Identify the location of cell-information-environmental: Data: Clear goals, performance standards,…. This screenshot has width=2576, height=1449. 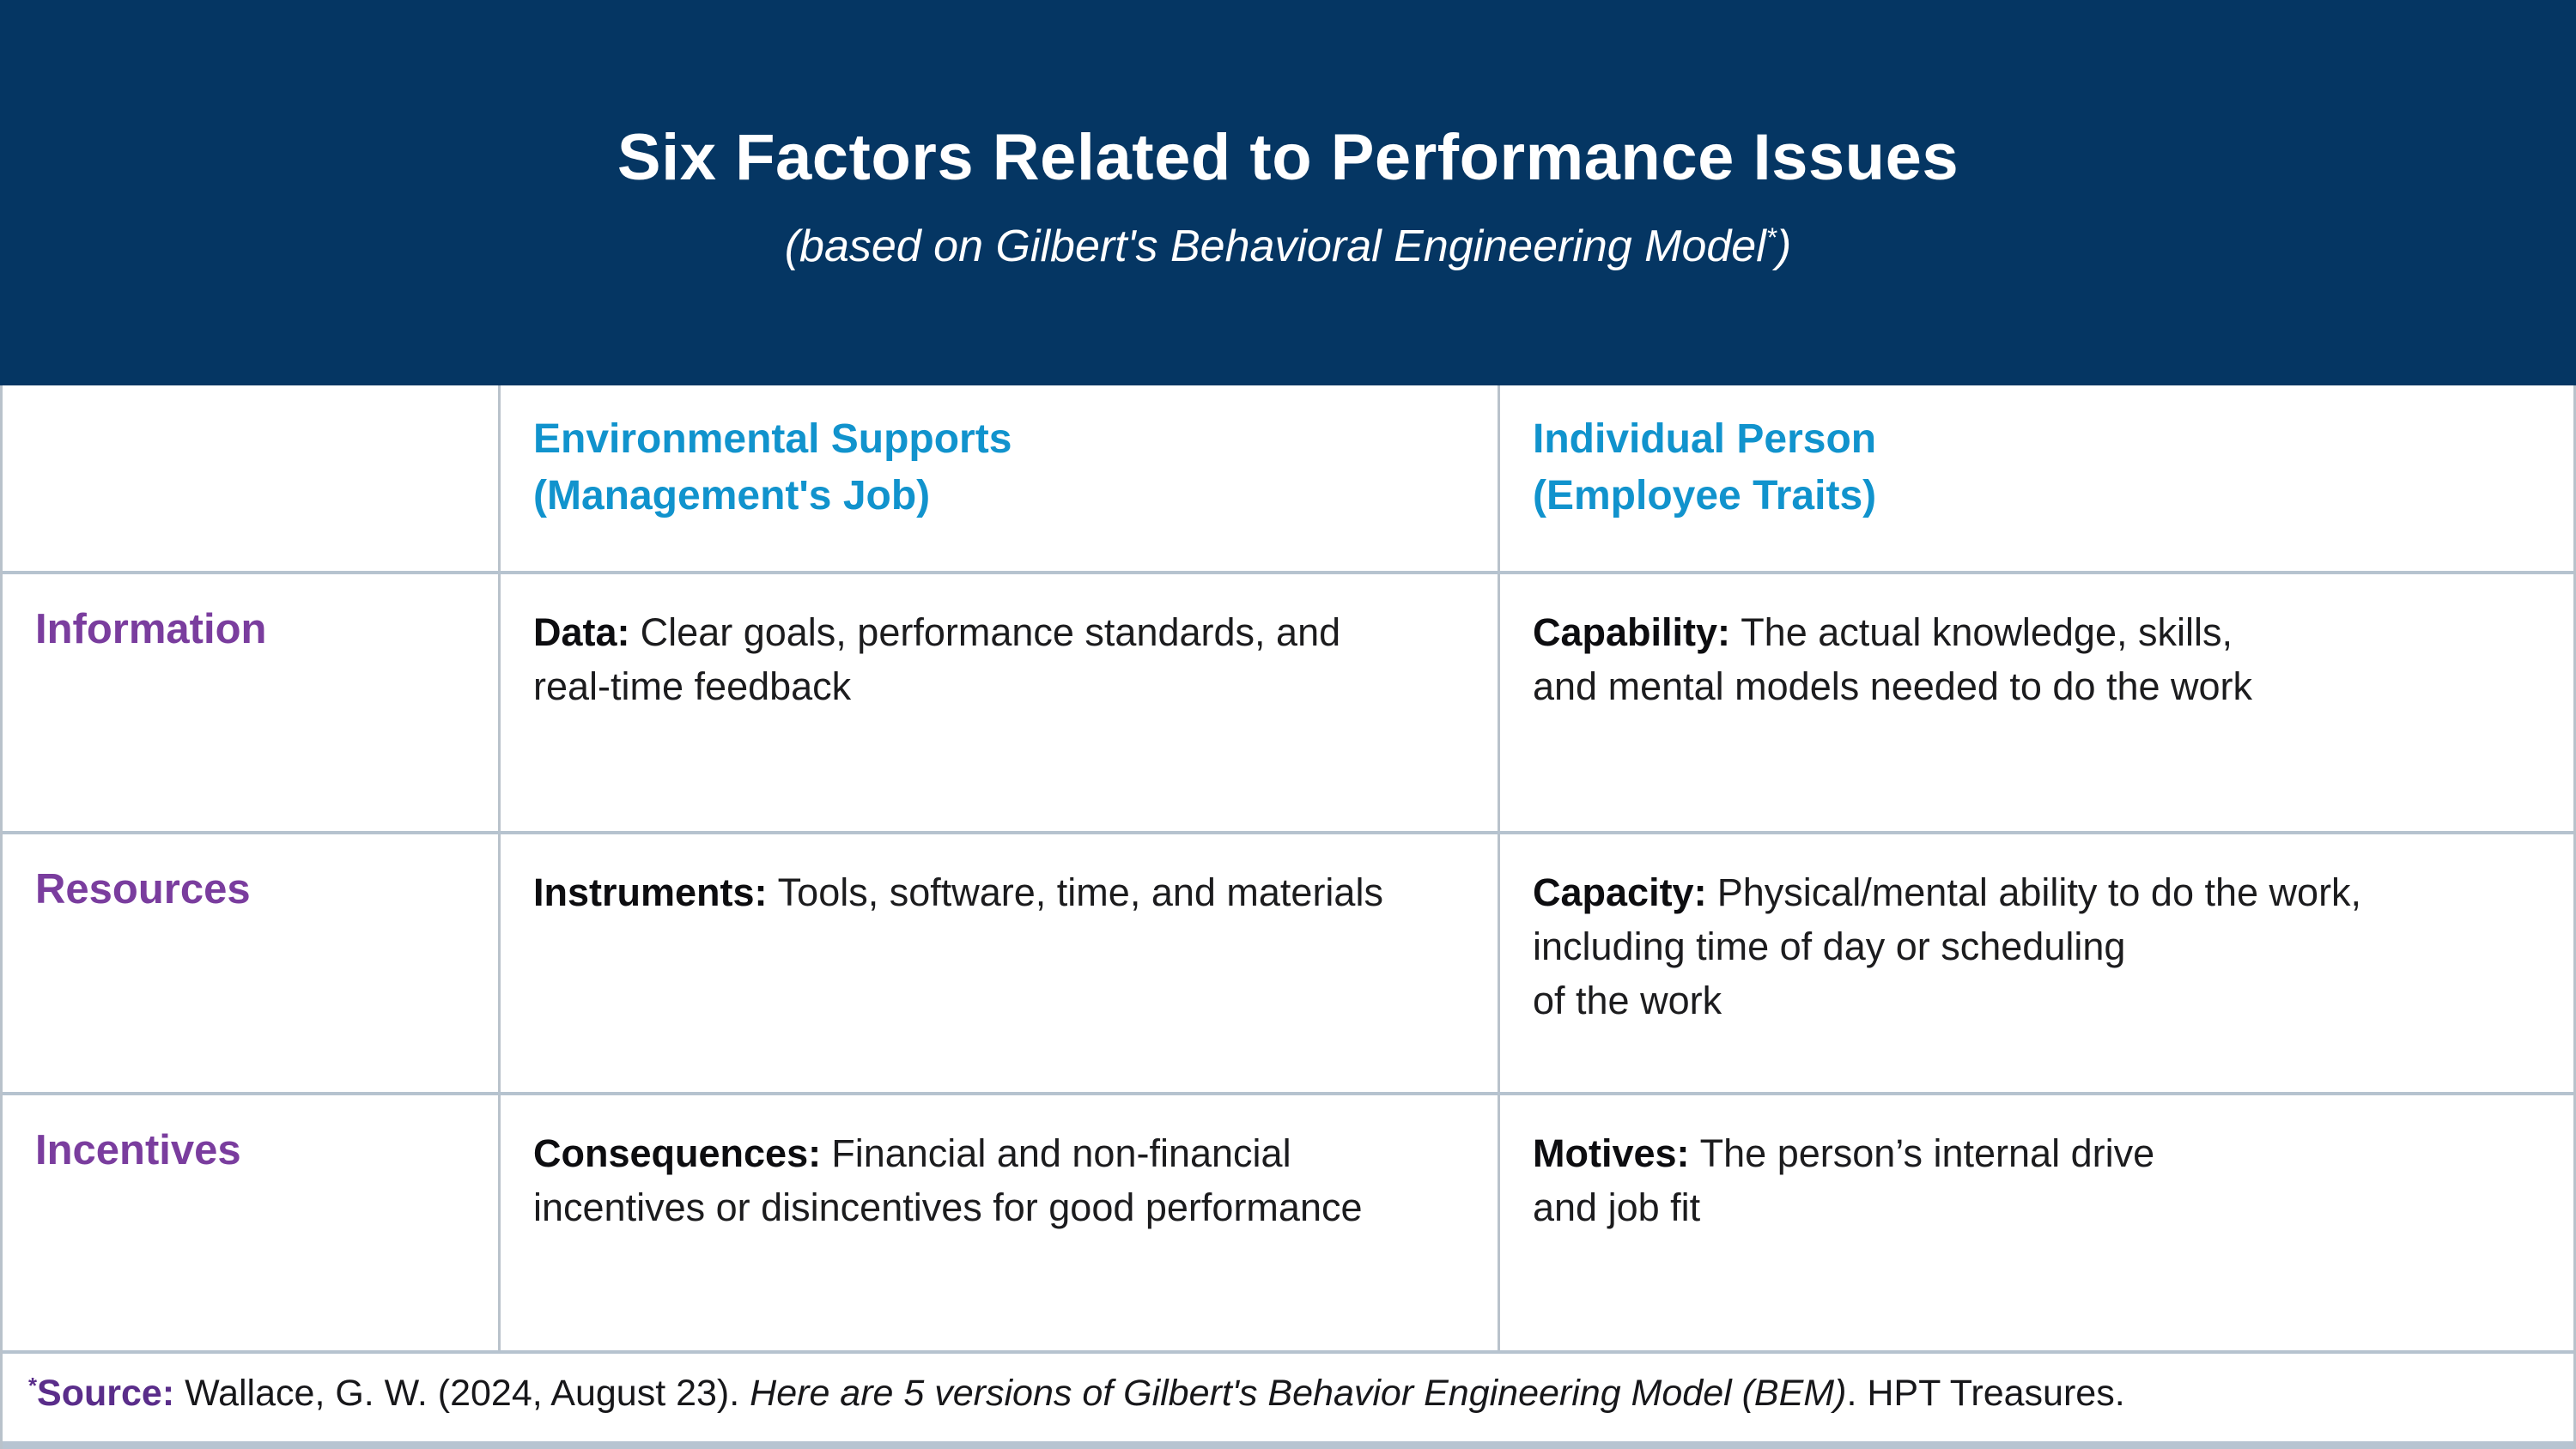
(1001, 702).